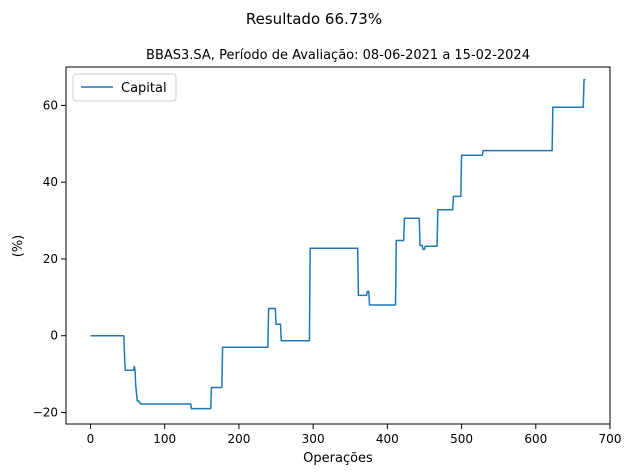  I want to click on x-tick-label: 200, so click(238, 439).